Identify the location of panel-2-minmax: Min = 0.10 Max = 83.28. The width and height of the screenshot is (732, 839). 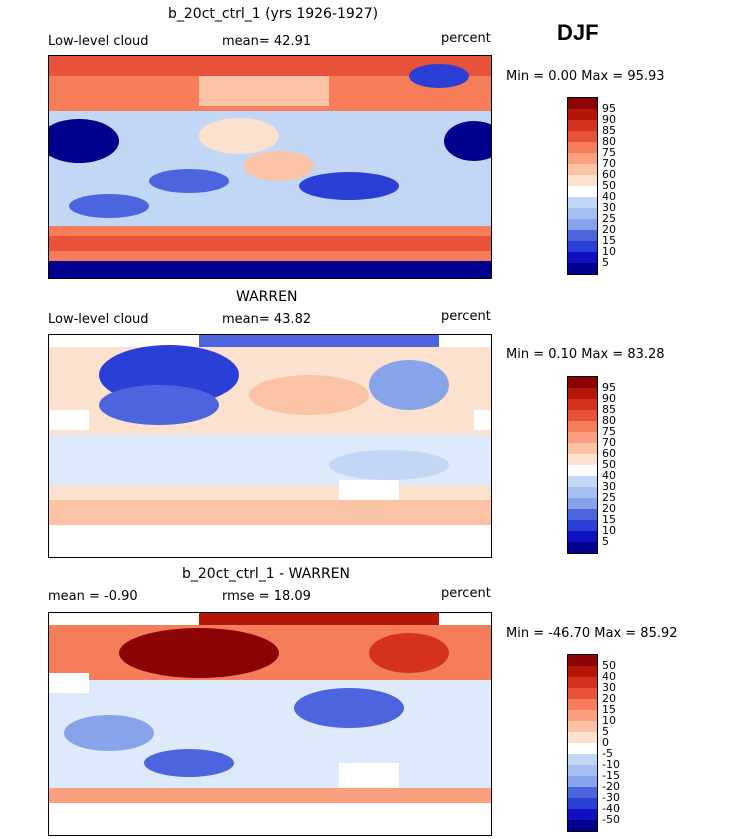
(585, 354).